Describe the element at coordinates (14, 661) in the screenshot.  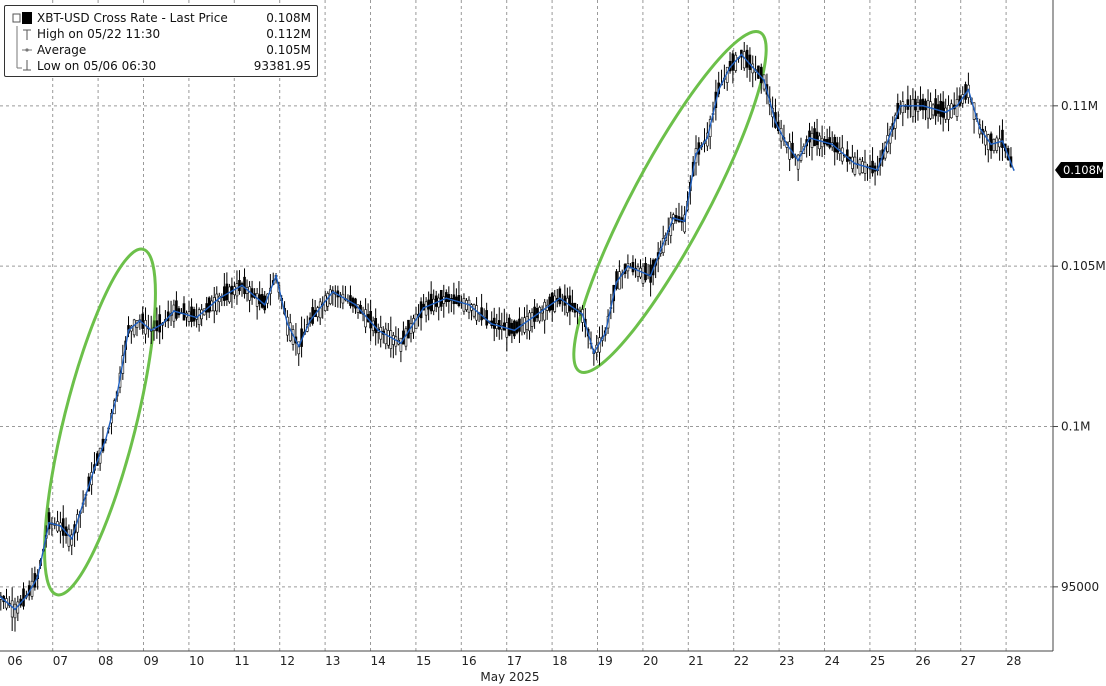
I see `x-tick-label: 06` at that location.